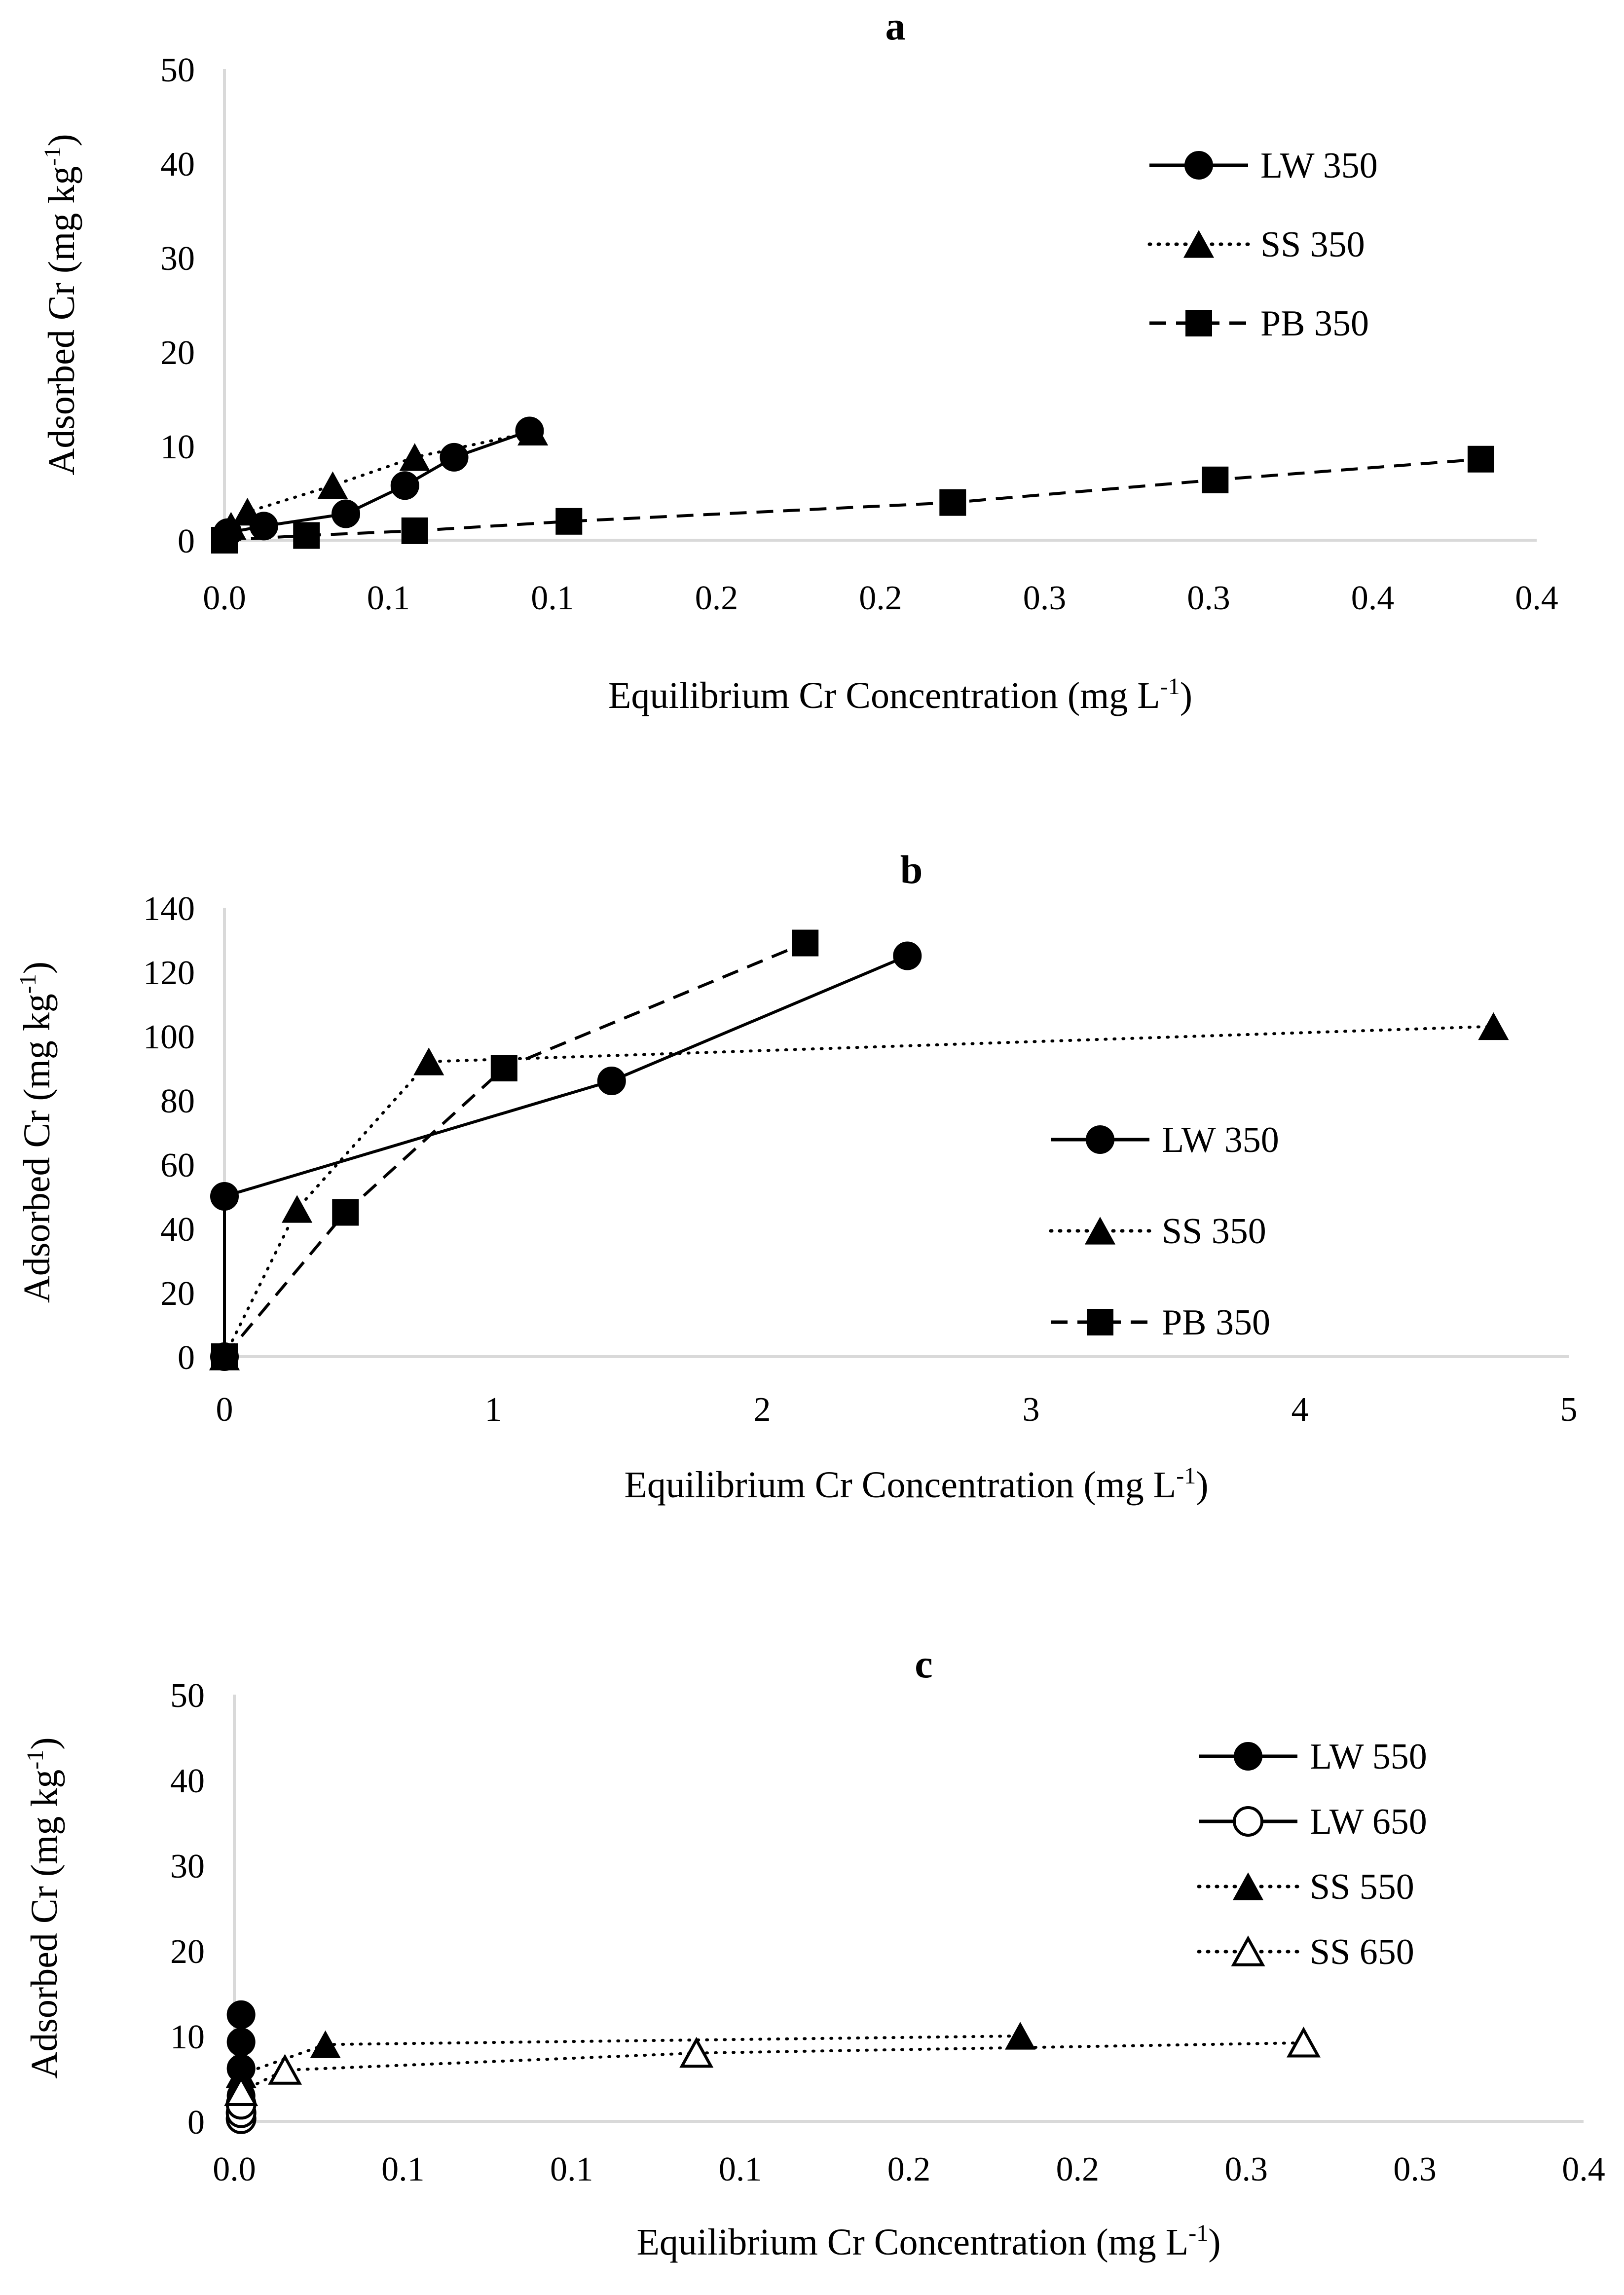 The width and height of the screenshot is (1624, 2295). I want to click on panel-a-x-tick-label: 0.0, so click(224, 598).